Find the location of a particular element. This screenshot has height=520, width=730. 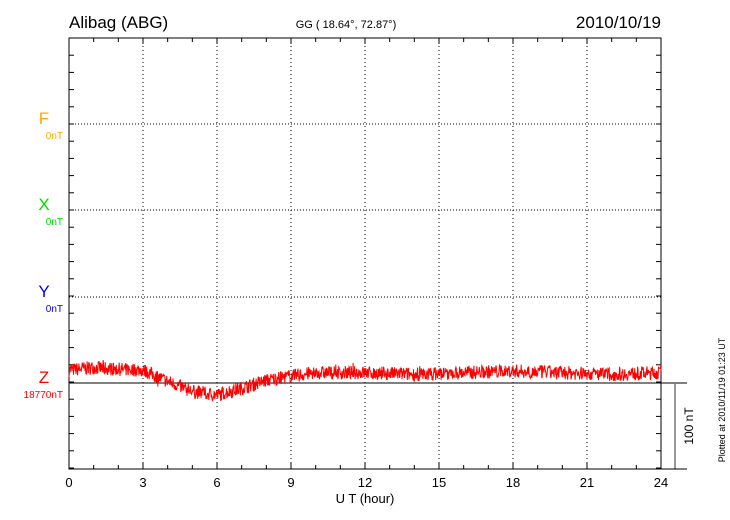

plotted-at-footer: Plotted at 2010/11/19 01:23 UT is located at coordinates (722, 399).